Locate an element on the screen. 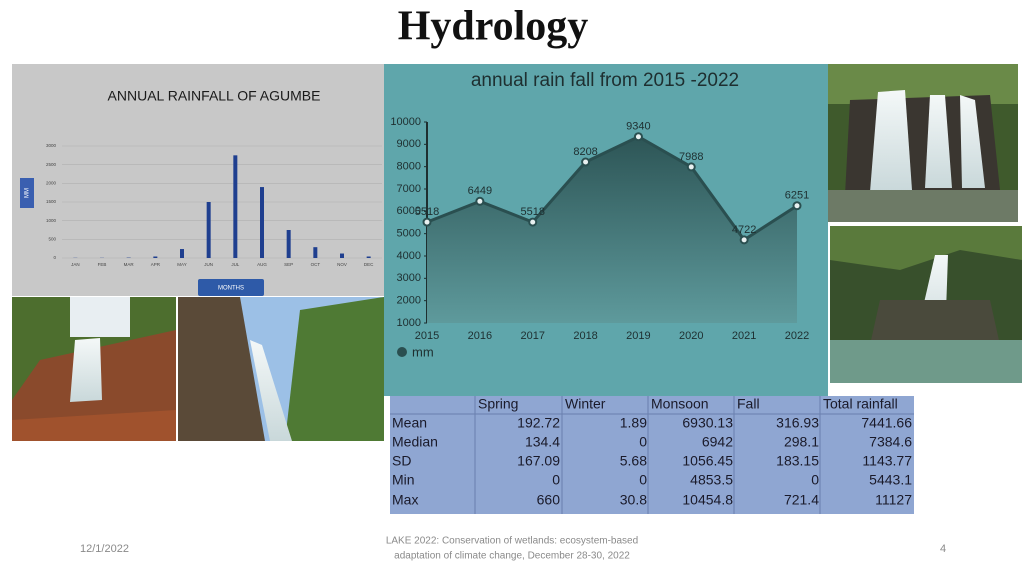  x-tick-label: APR is located at coordinates (156, 264).